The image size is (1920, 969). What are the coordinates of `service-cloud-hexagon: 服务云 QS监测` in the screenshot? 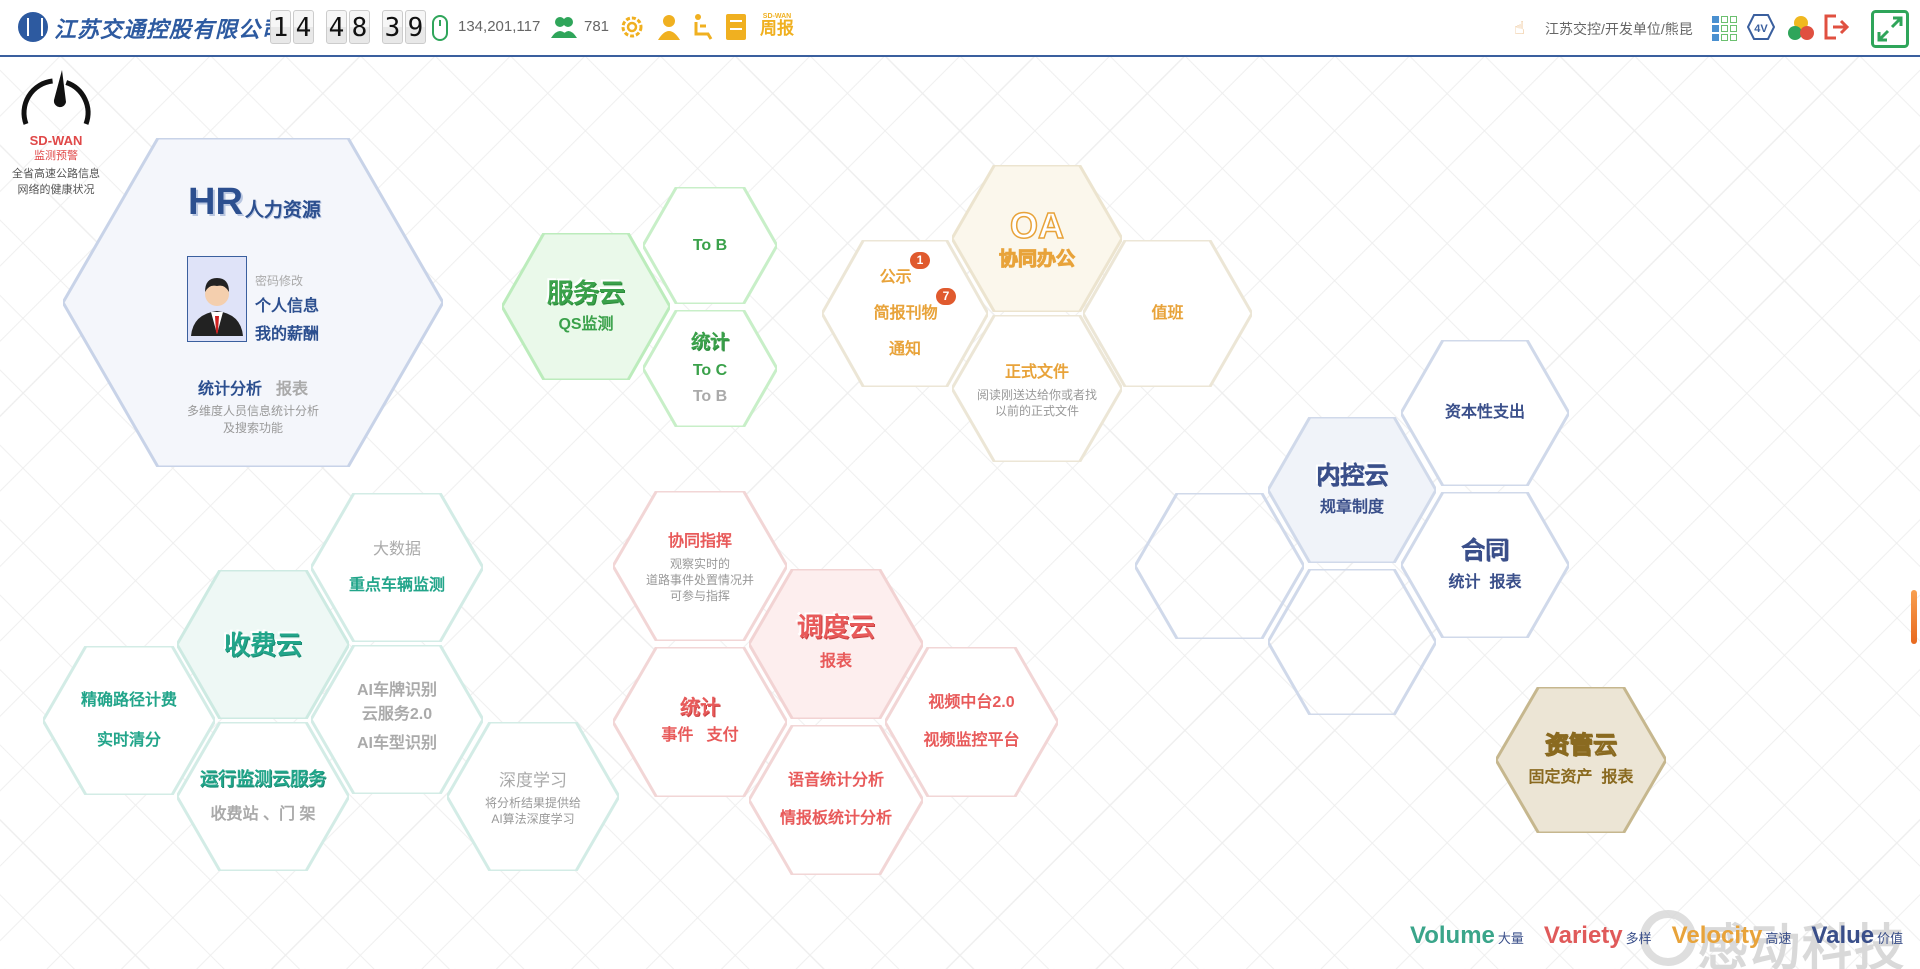 It's located at (586, 306).